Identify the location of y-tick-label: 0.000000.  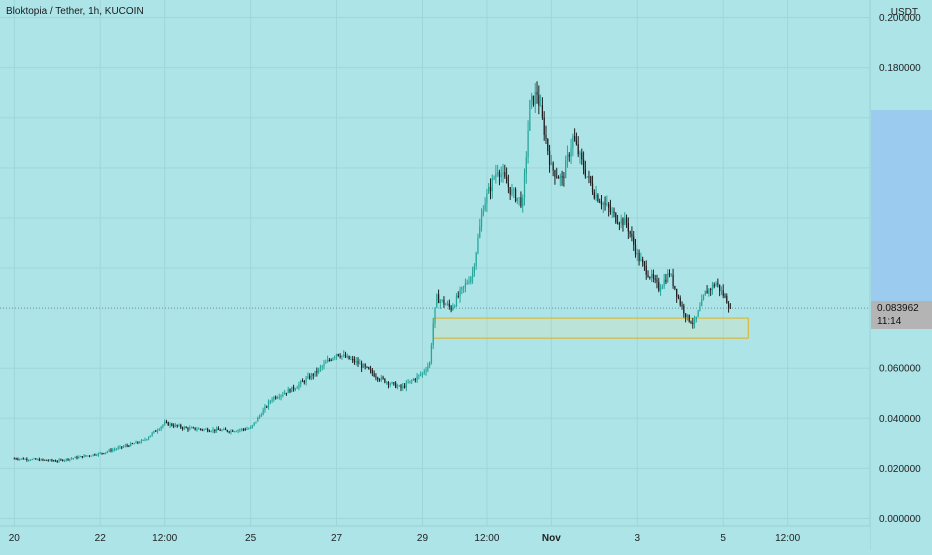
(900, 519).